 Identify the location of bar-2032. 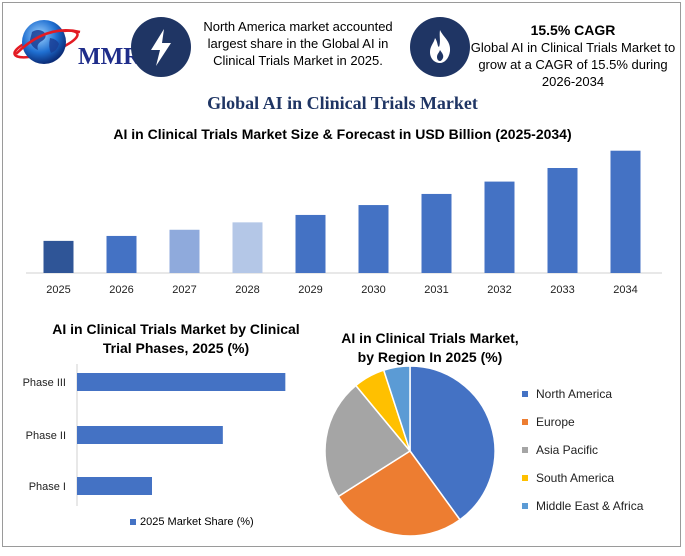
(499, 227).